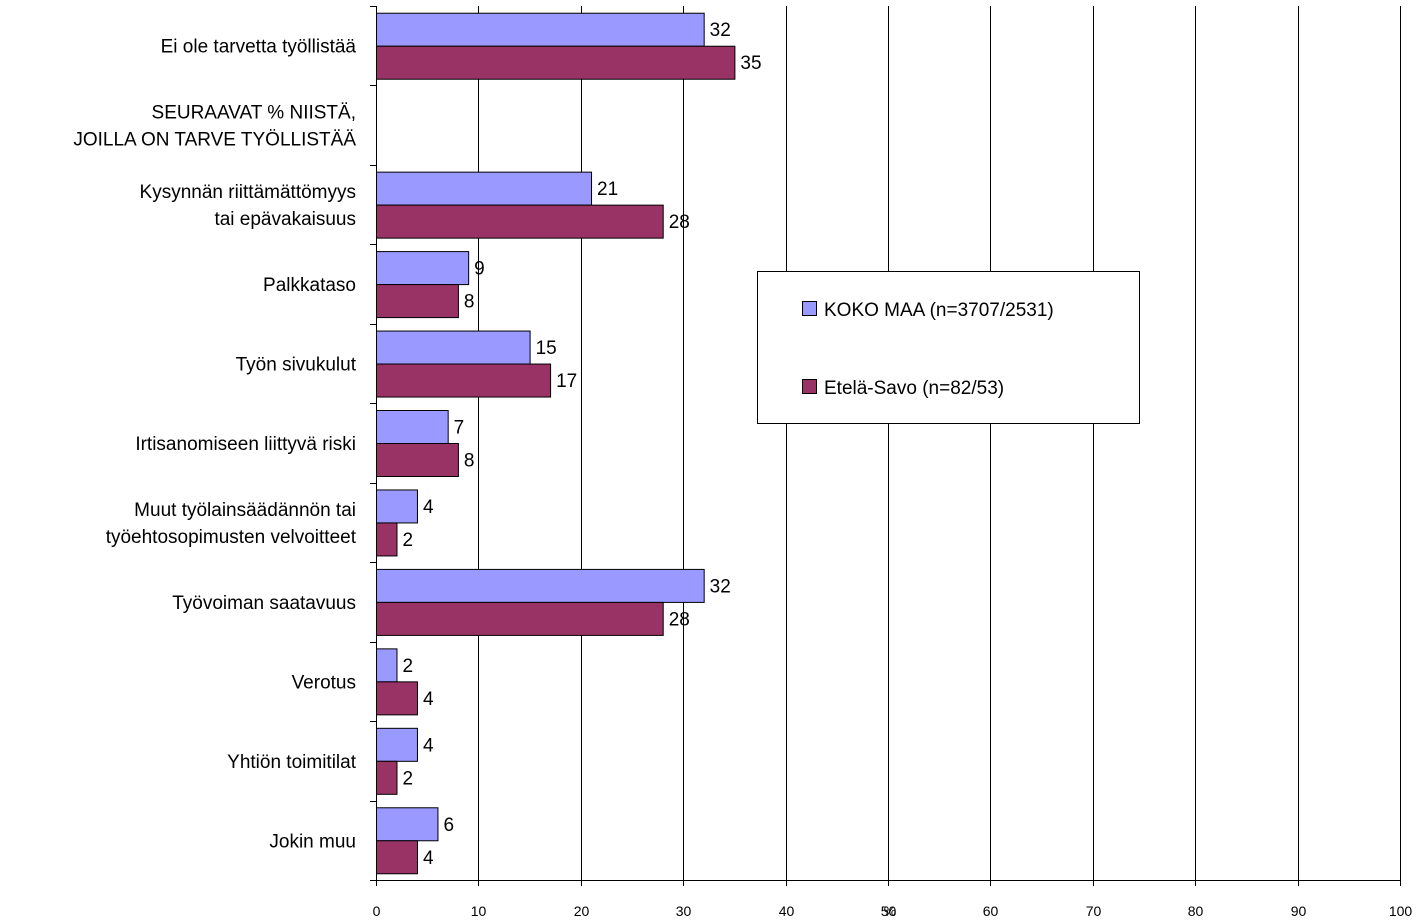 Image resolution: width=1416 pixels, height=920 pixels. What do you see at coordinates (582, 911) in the screenshot?
I see `x-tick-label: 20` at bounding box center [582, 911].